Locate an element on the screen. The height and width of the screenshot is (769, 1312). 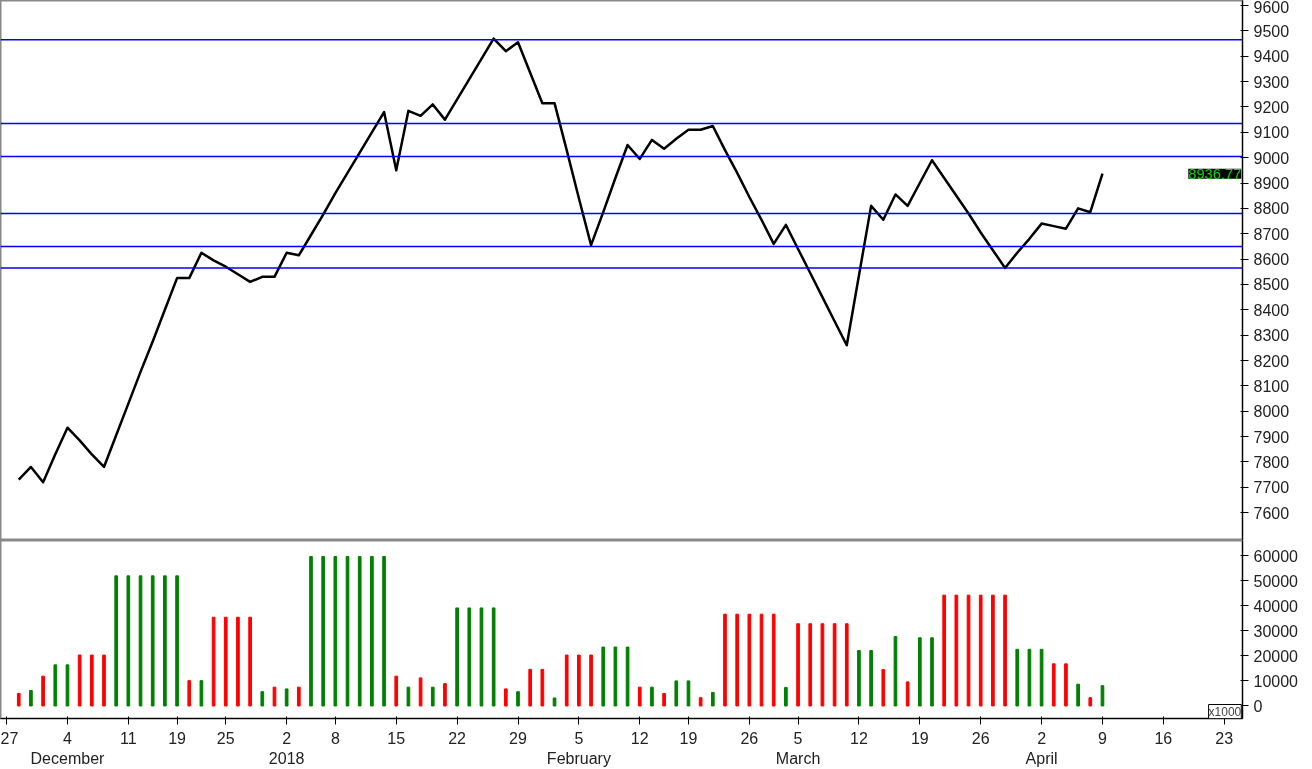
y-tick-label: 8500 is located at coordinates (1271, 285).